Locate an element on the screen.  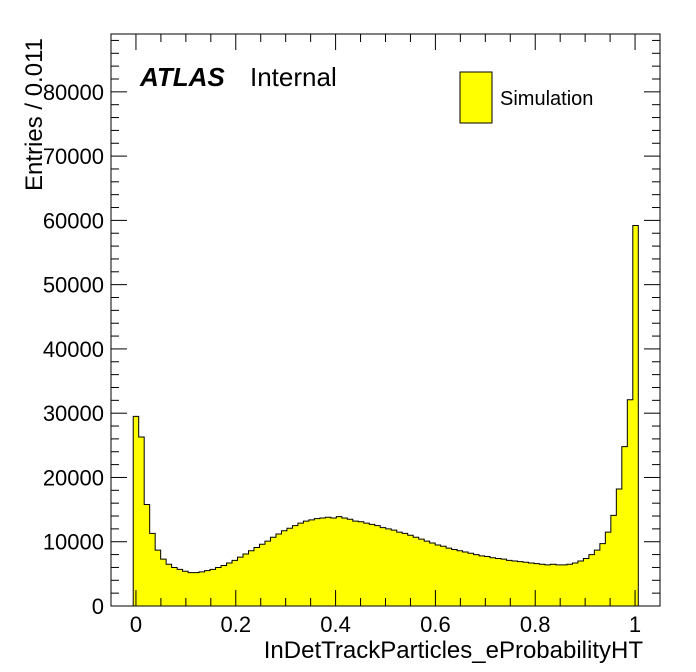
x-tick-label: 0.6 is located at coordinates (435, 624).